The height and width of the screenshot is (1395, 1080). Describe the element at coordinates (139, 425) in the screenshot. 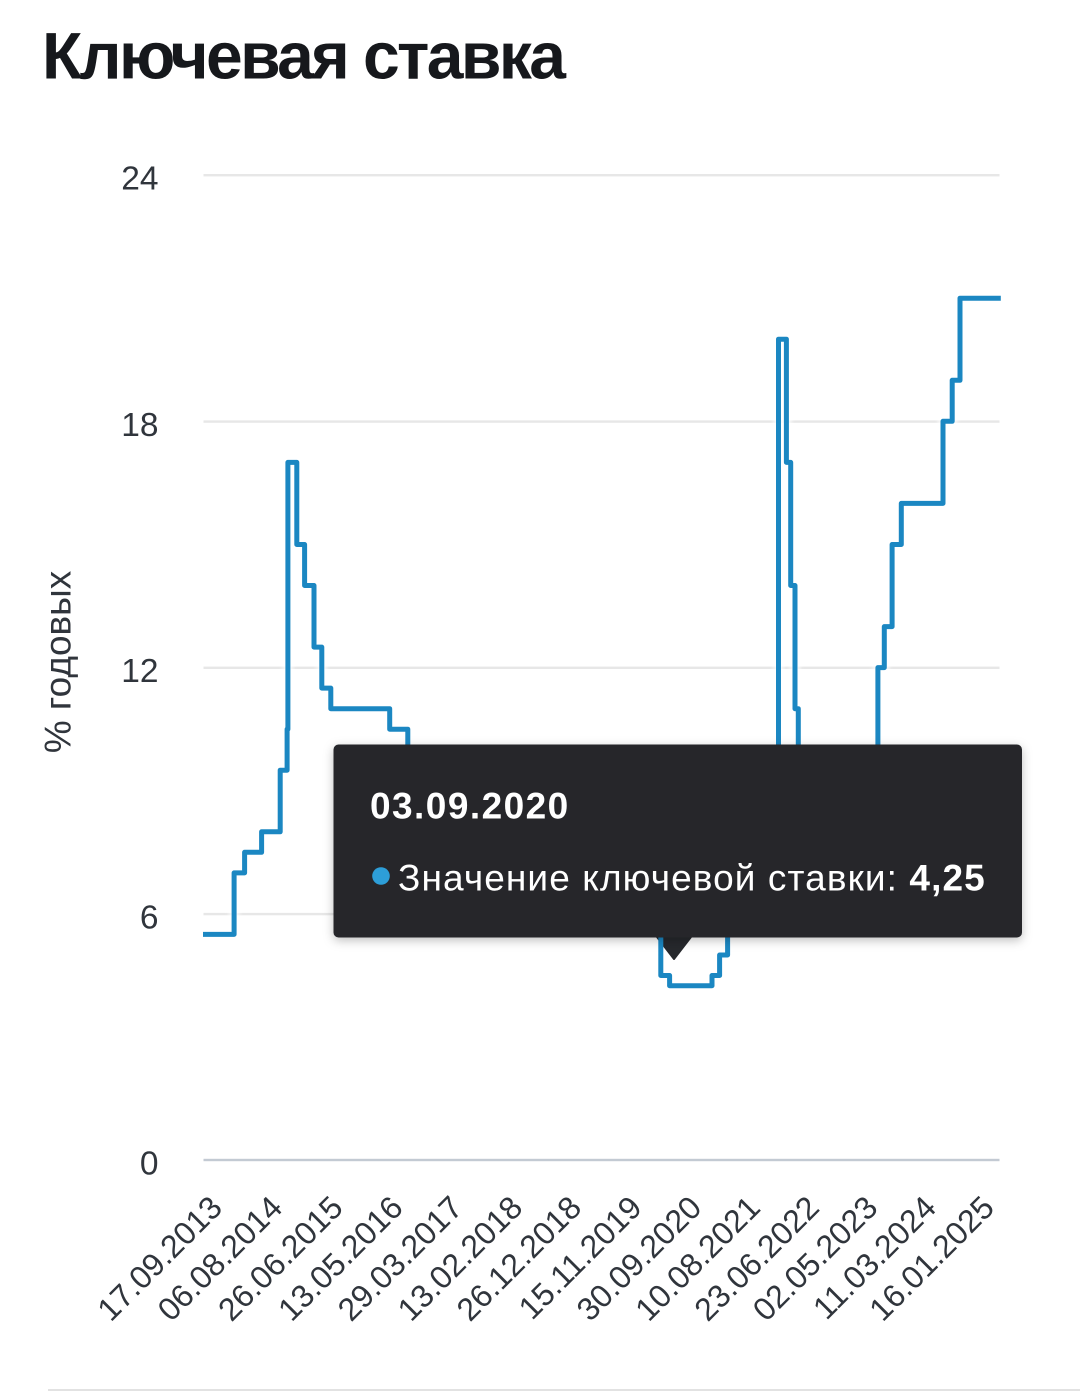

I see `svg-text: 18` at that location.